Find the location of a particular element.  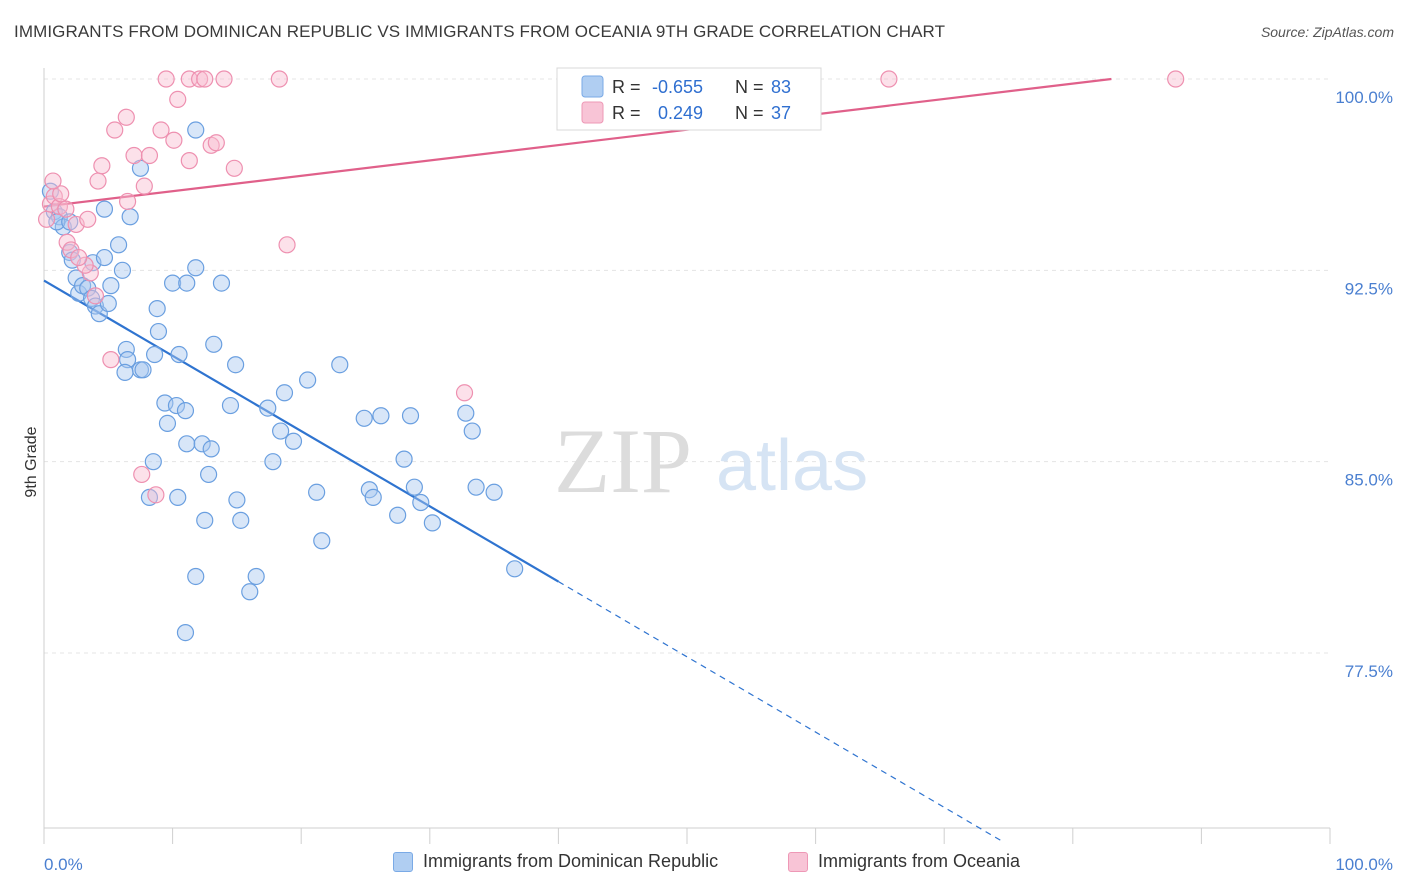

watermark-zip: ZIP is located at coordinates (623, 461).